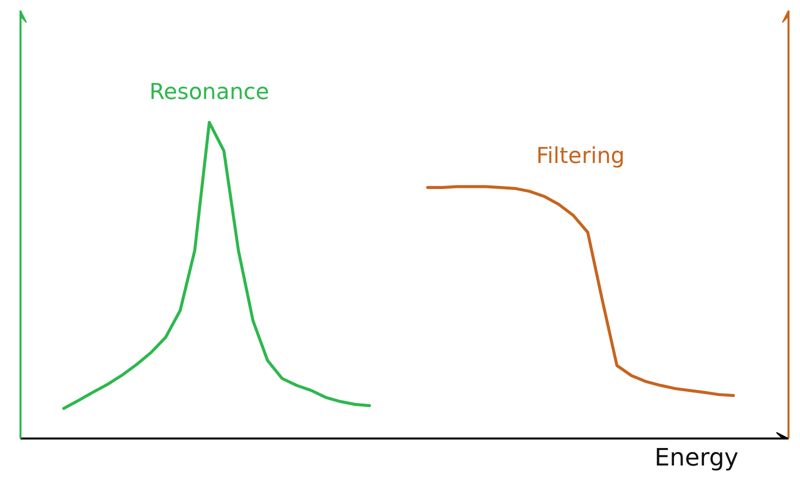 The image size is (800, 500). Describe the element at coordinates (696, 458) in the screenshot. I see `x-axis-title: Energy` at that location.